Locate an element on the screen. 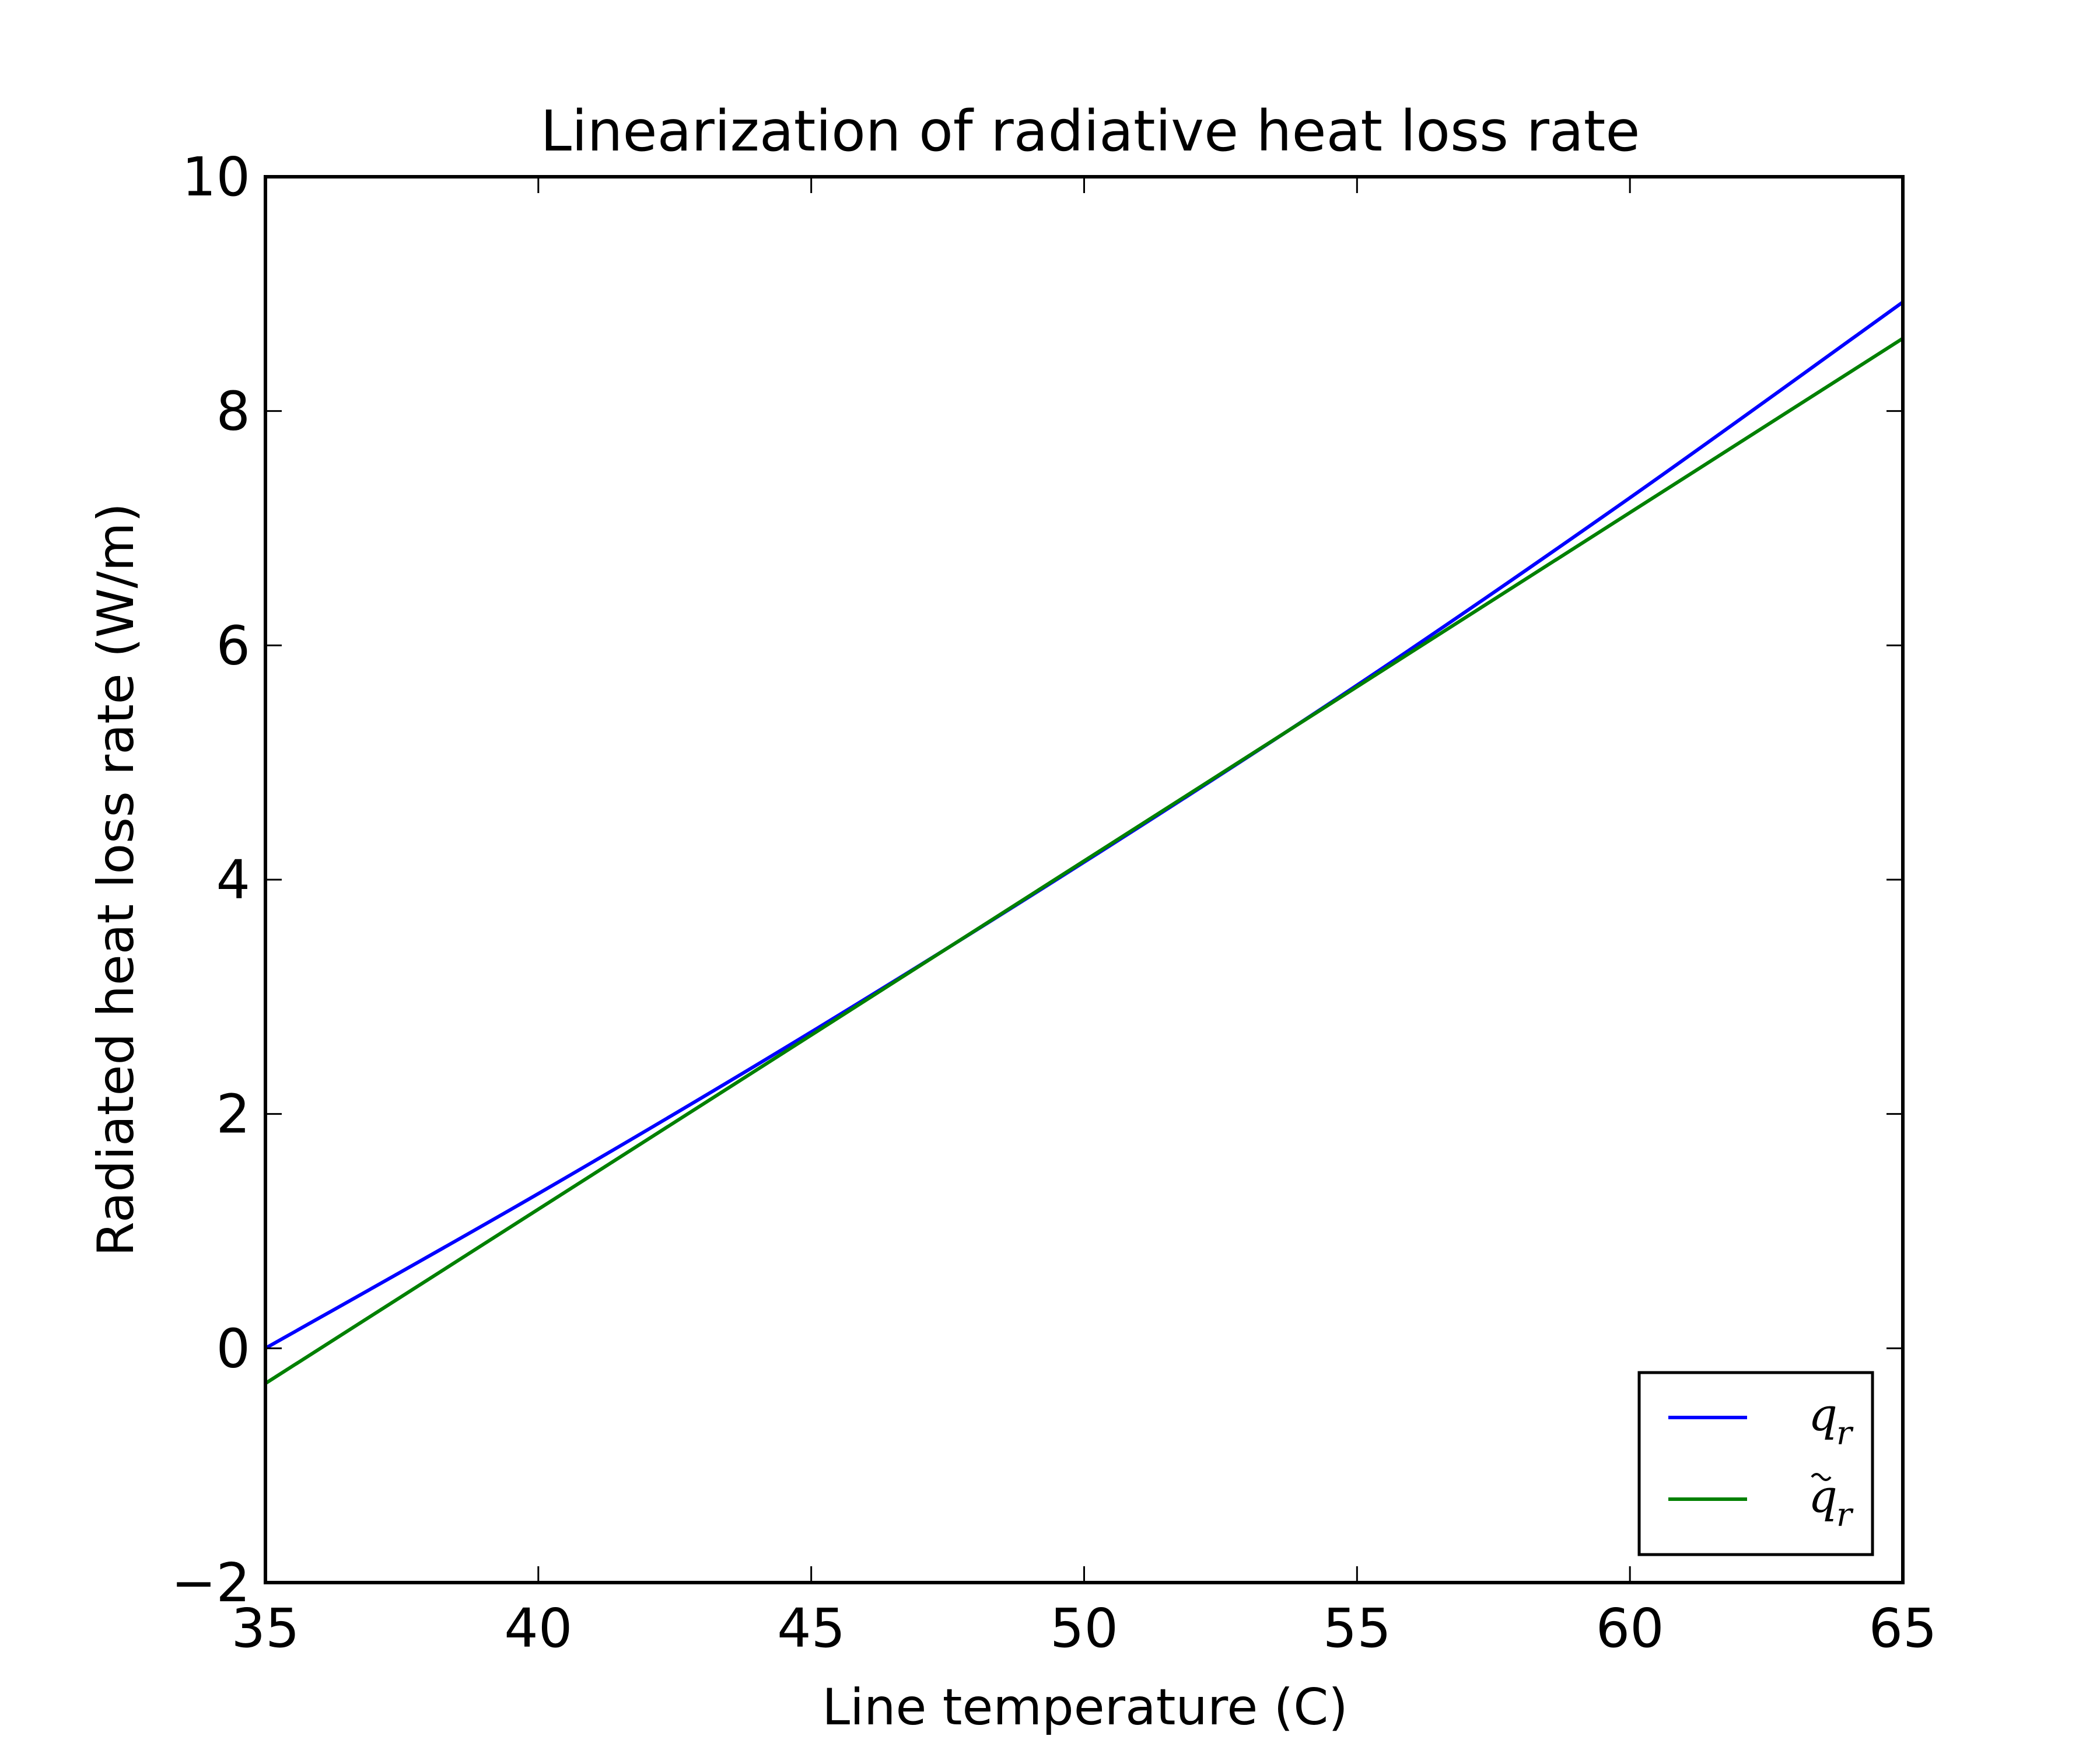 The width and height of the screenshot is (2100, 1750). y-tick-label: 6 is located at coordinates (233, 645).